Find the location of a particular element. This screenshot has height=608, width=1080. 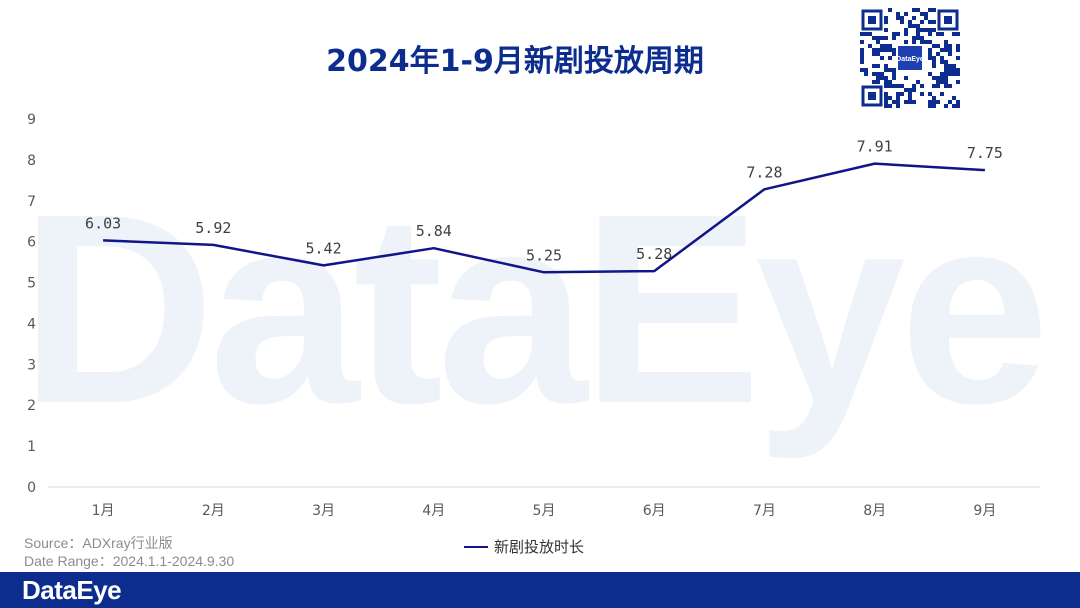

x-axis-ticks: 1月 2月 3月 4月 5月 6月 7月 8月 9月 is located at coordinates (544, 511).